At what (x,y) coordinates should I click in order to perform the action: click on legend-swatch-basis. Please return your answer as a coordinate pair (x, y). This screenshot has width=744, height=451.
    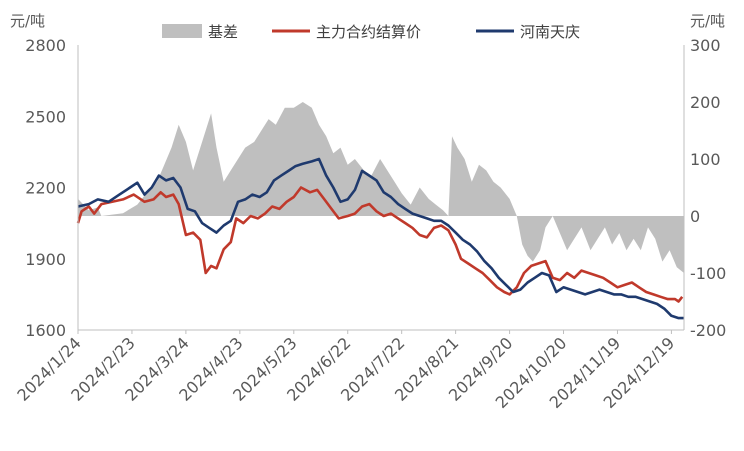
    Looking at the image, I should click on (182, 31).